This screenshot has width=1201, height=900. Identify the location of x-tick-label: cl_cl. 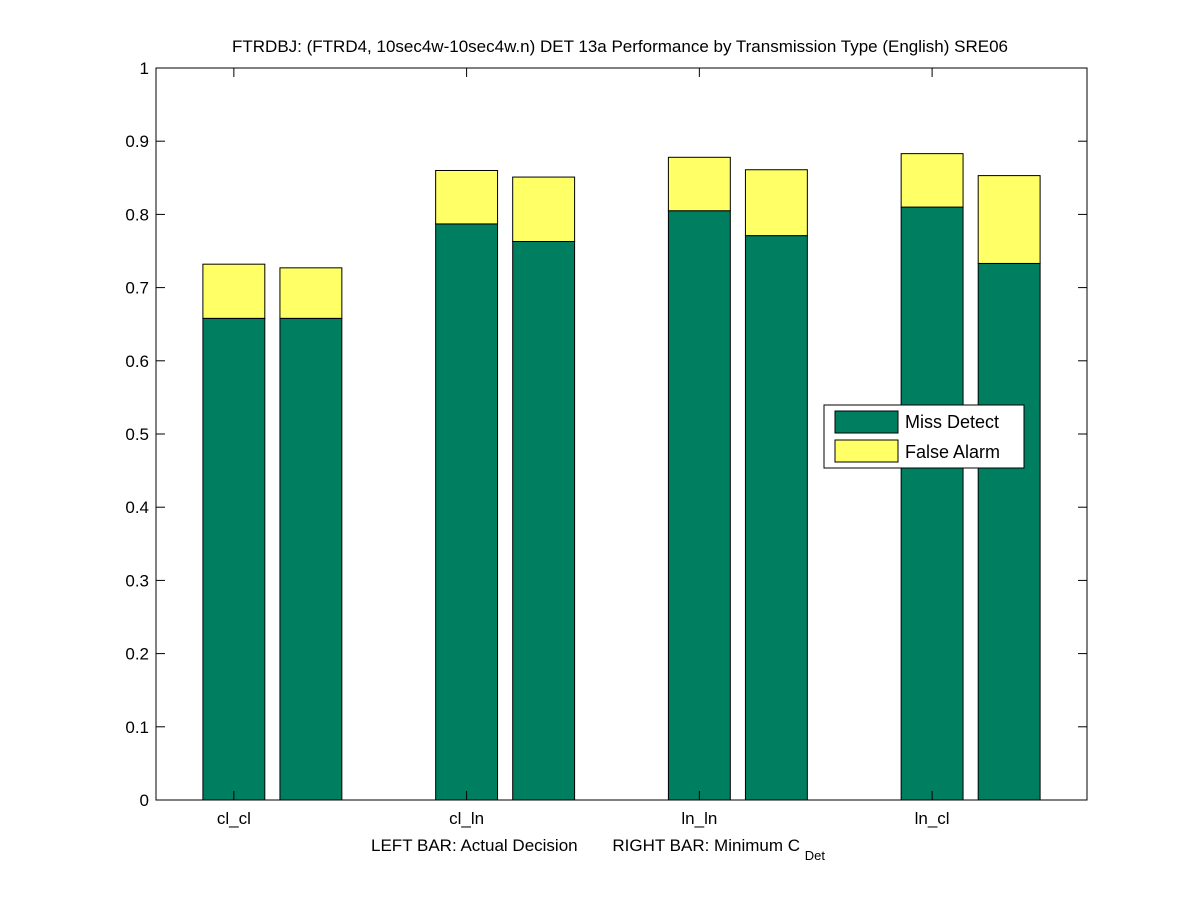
(234, 818).